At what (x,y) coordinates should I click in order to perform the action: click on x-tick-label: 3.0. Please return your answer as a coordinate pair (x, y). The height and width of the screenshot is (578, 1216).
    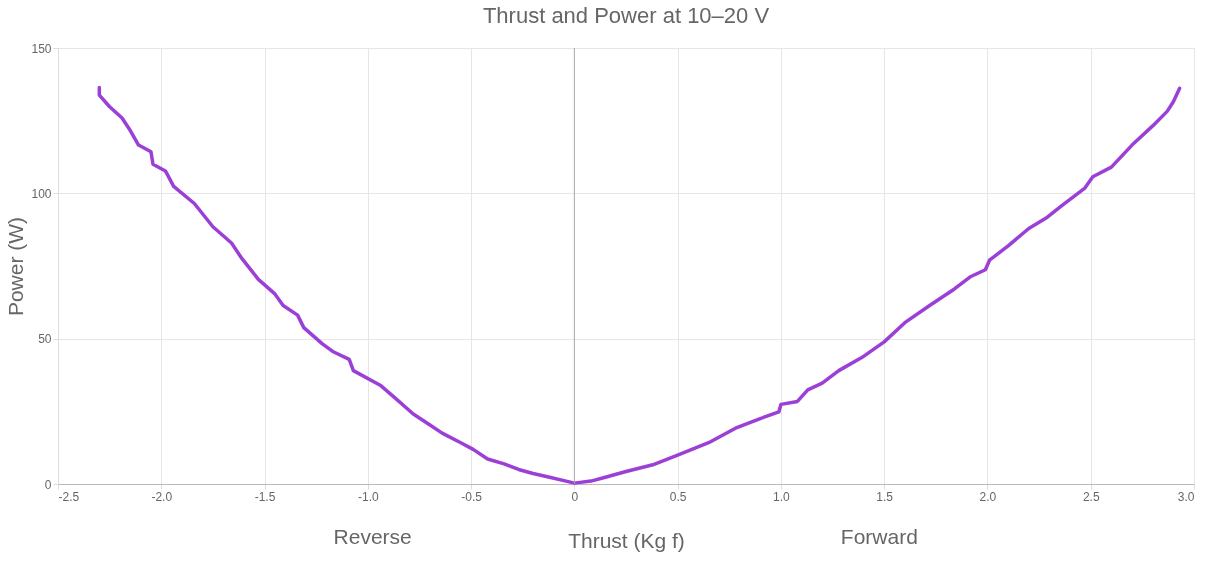
    Looking at the image, I should click on (1186, 496).